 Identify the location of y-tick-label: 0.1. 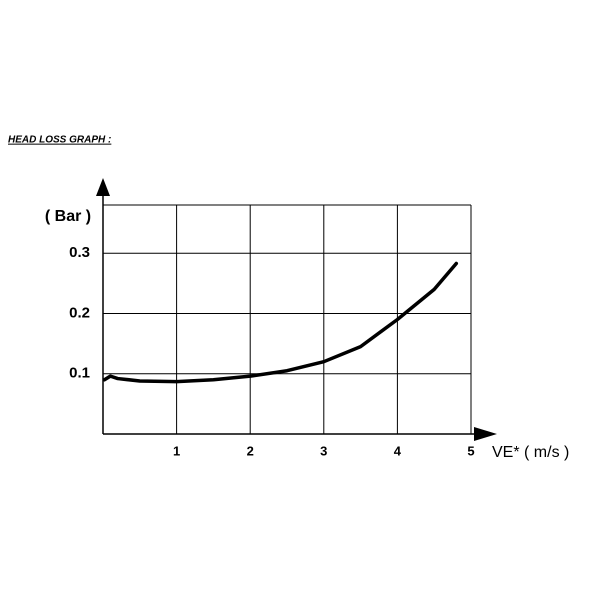
(79, 373).